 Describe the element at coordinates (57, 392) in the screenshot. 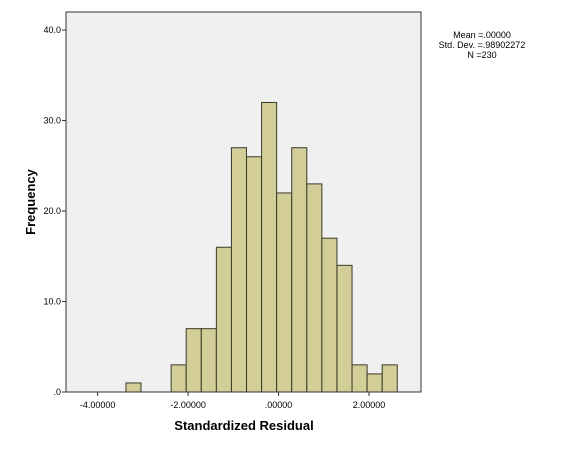

I see `y-tick-label: .0` at that location.